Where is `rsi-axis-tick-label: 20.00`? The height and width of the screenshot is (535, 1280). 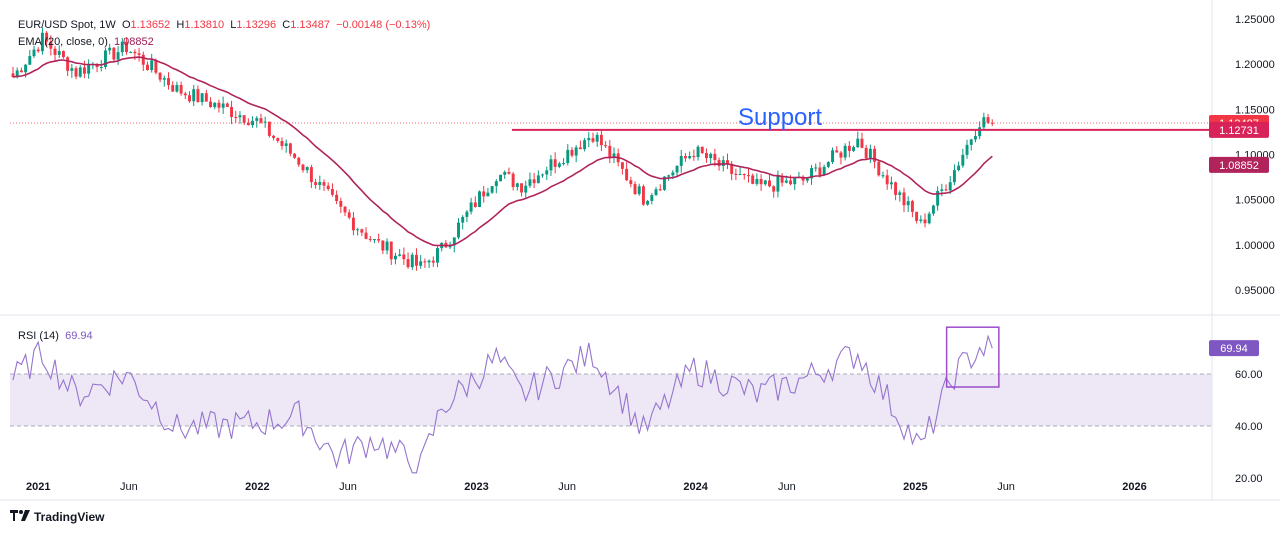 rsi-axis-tick-label: 20.00 is located at coordinates (1249, 479).